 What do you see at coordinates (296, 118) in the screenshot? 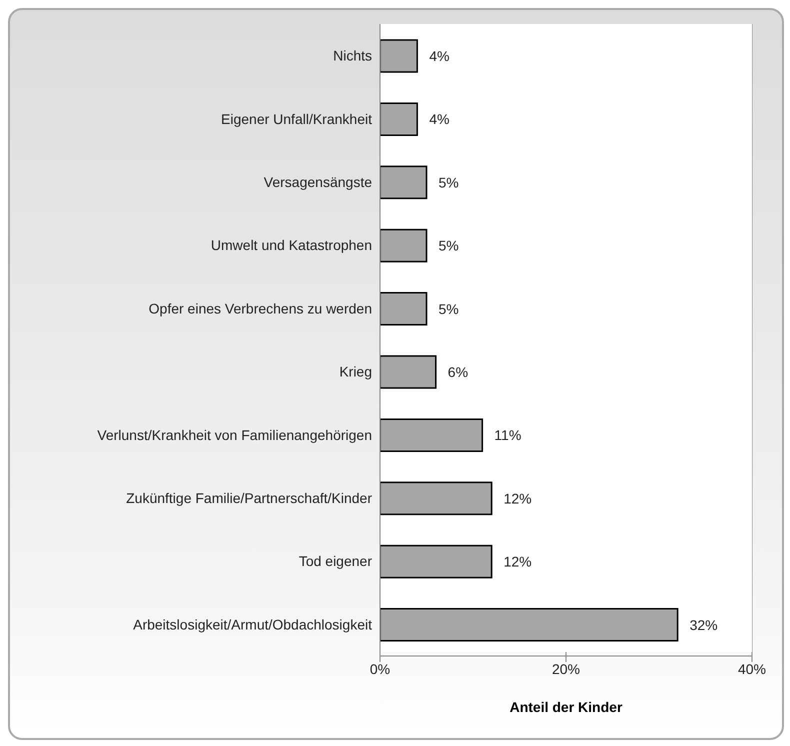
I see `y-tick-label: Eigener Unfall/Krankheit` at bounding box center [296, 118].